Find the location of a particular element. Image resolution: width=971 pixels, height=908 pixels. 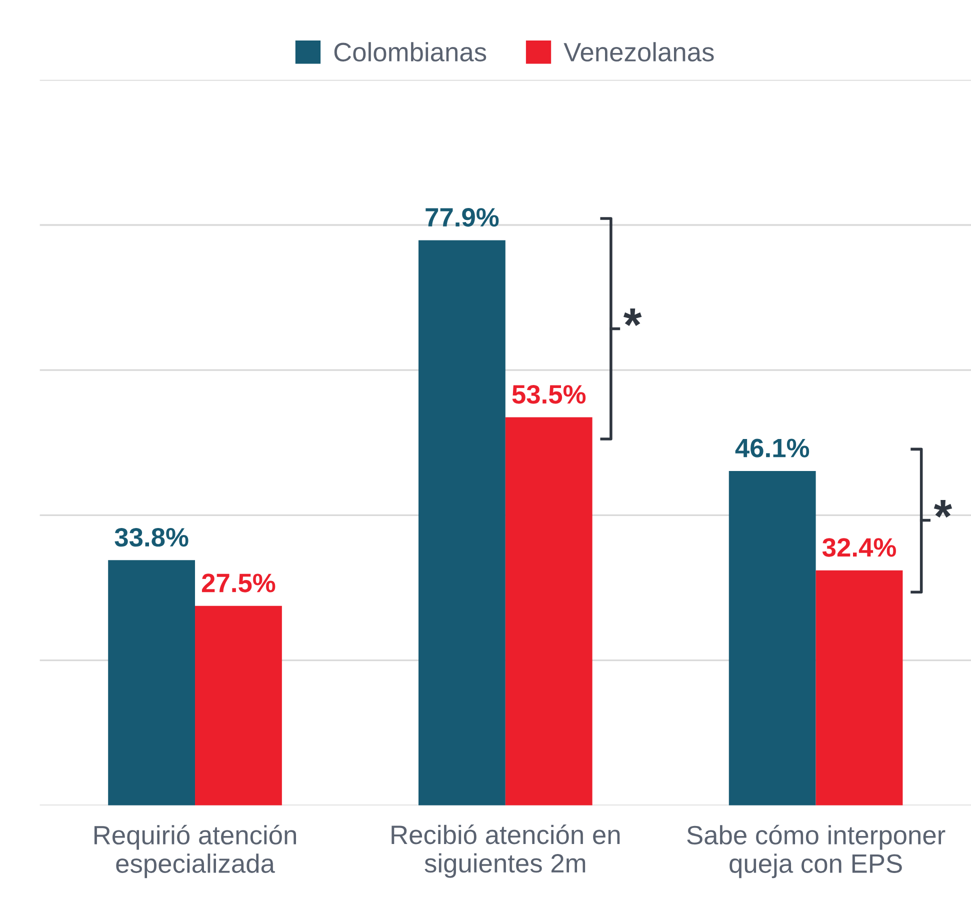

x-tick-label: Recibió atención en siguientes 2m is located at coordinates (506, 851).